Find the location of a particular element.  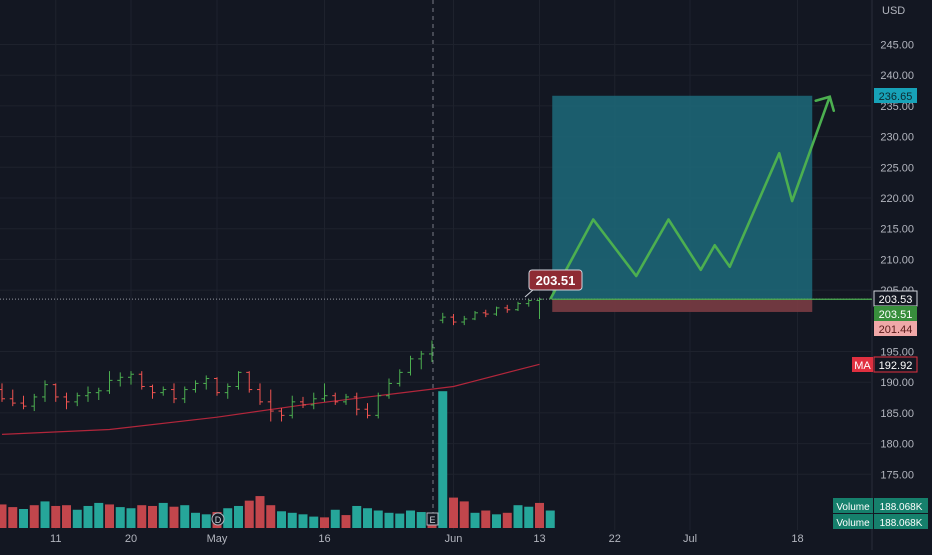

volume-tag-2: Volume 188.068K is located at coordinates (880, 521).